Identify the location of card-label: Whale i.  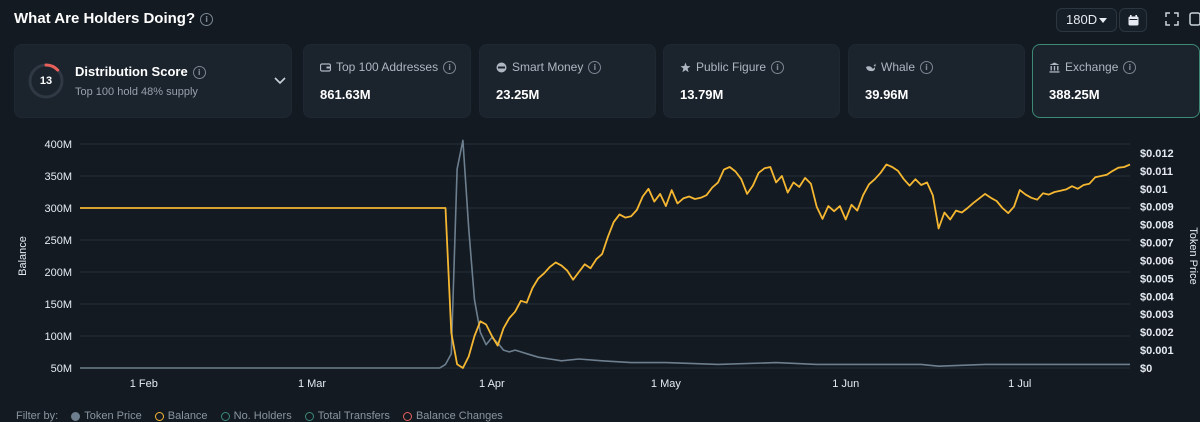
(907, 67).